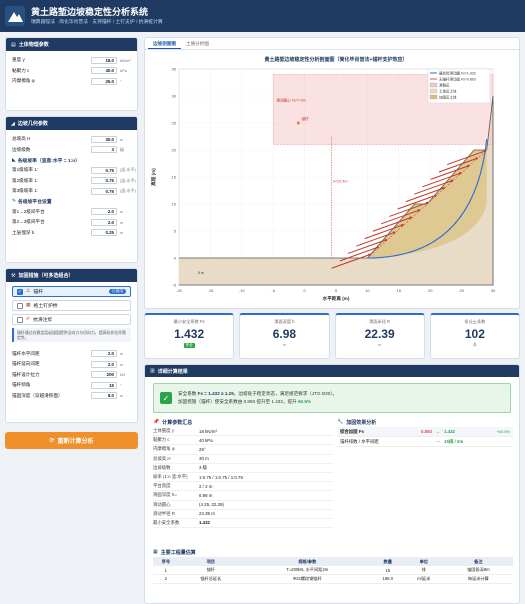 Image resolution: width=525 pixels, height=604 pixels. Describe the element at coordinates (104, 81) in the screenshot. I see `param-input: 25.0` at that location.